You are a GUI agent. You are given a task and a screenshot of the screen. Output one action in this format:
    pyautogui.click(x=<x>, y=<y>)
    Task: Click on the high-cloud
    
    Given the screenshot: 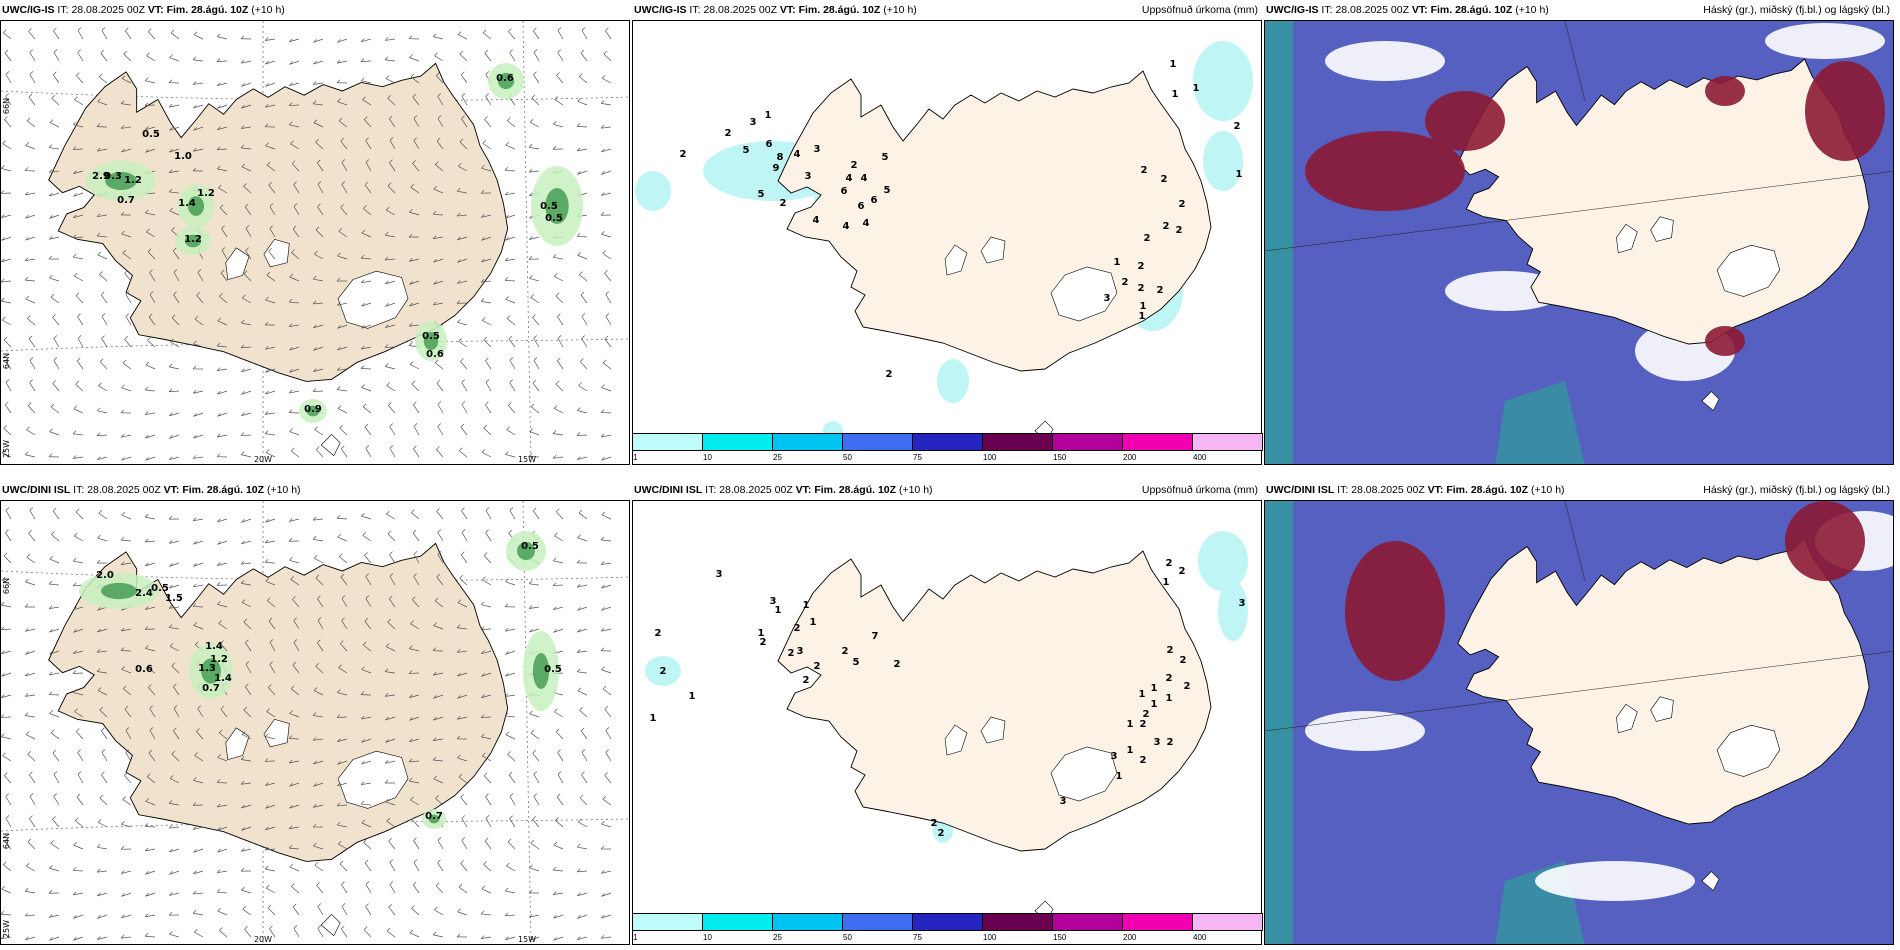 What is the action you would take?
    pyautogui.click(x=1385, y=171)
    